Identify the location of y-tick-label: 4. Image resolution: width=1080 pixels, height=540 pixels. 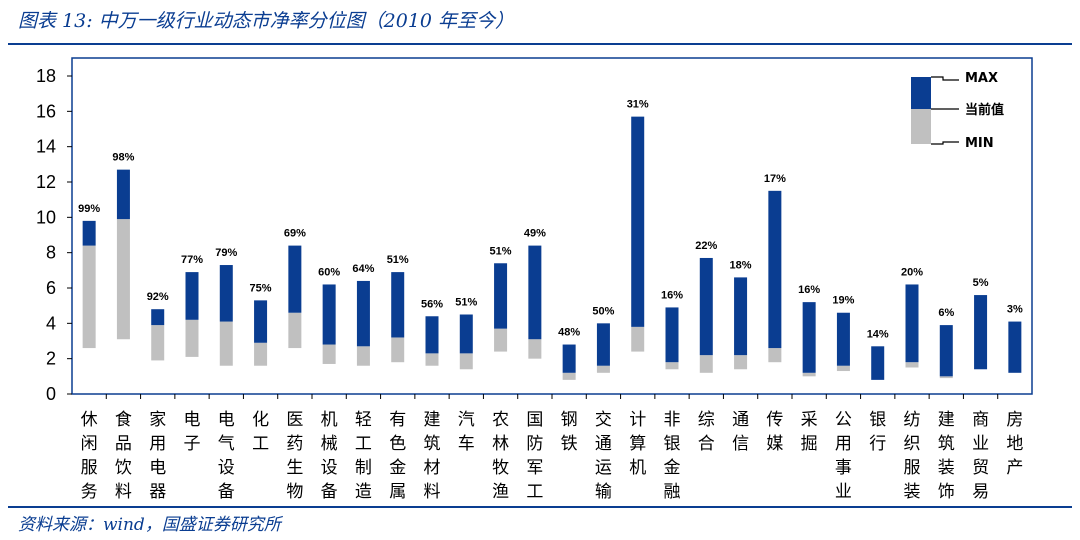
(51, 323).